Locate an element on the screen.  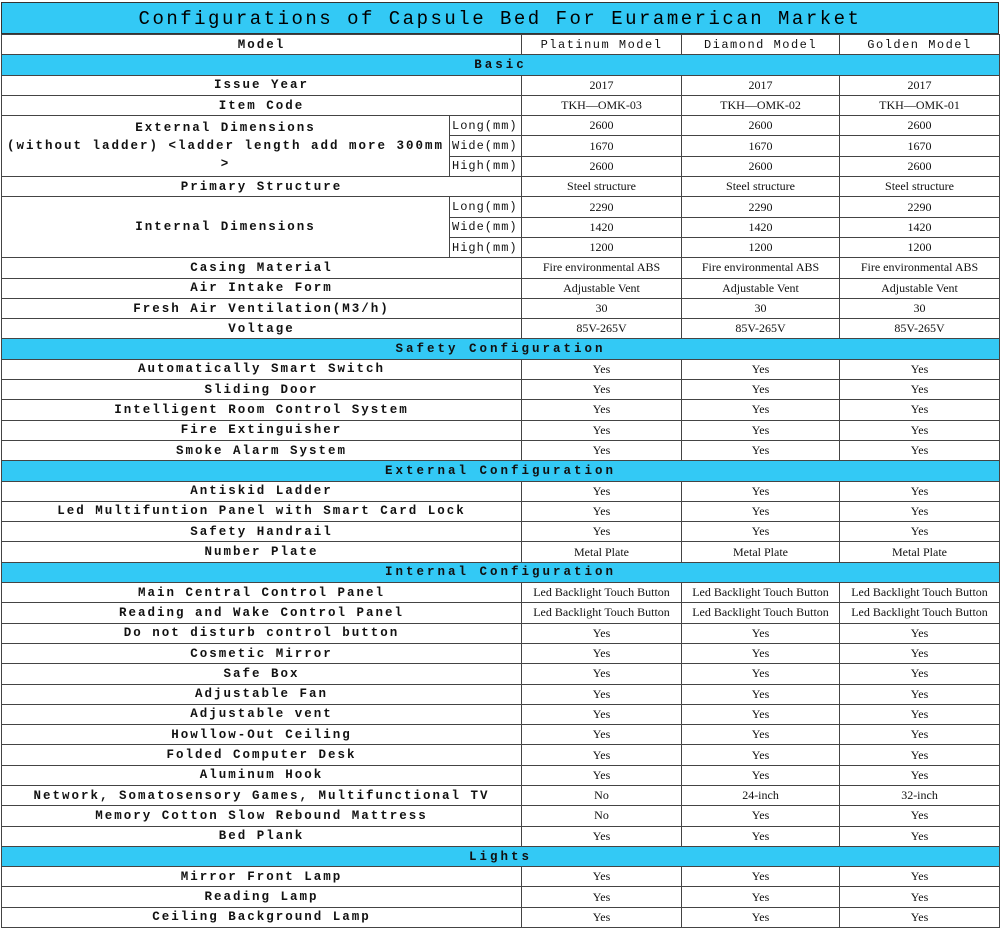
sub-label: Wide(mm) is located at coordinates (485, 146).